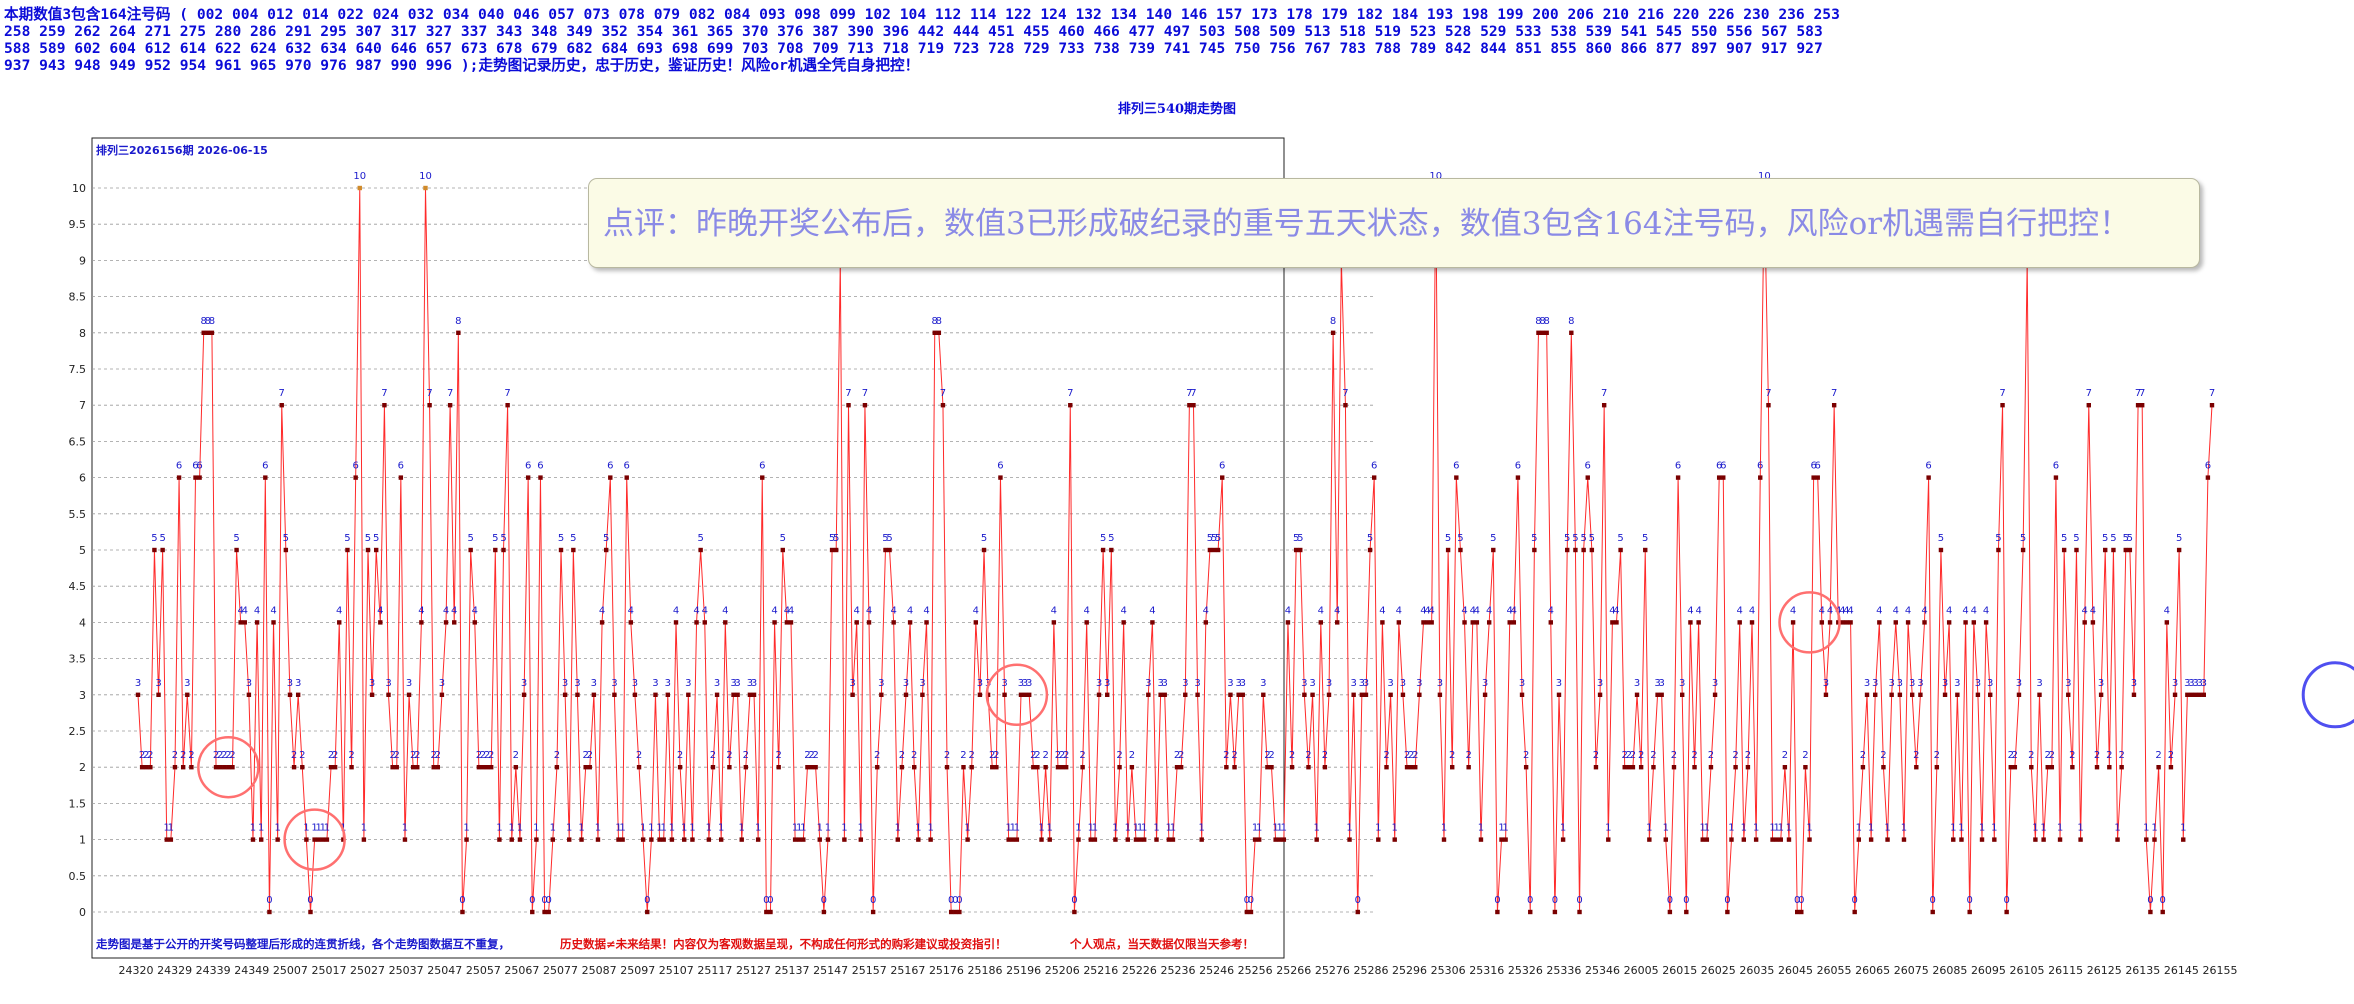 The image size is (2354, 1004). What do you see at coordinates (2220, 970) in the screenshot?
I see `x-tick-label: 26155` at bounding box center [2220, 970].